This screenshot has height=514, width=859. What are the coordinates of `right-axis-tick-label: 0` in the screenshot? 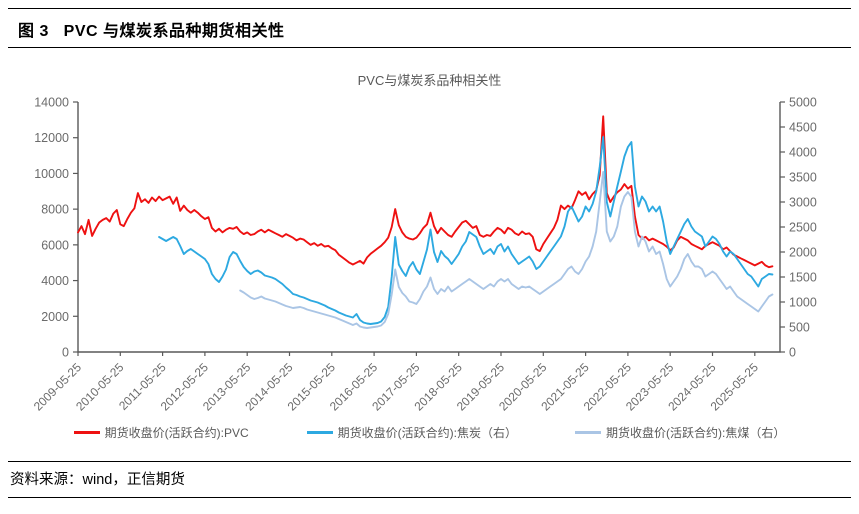 It's located at (792, 353).